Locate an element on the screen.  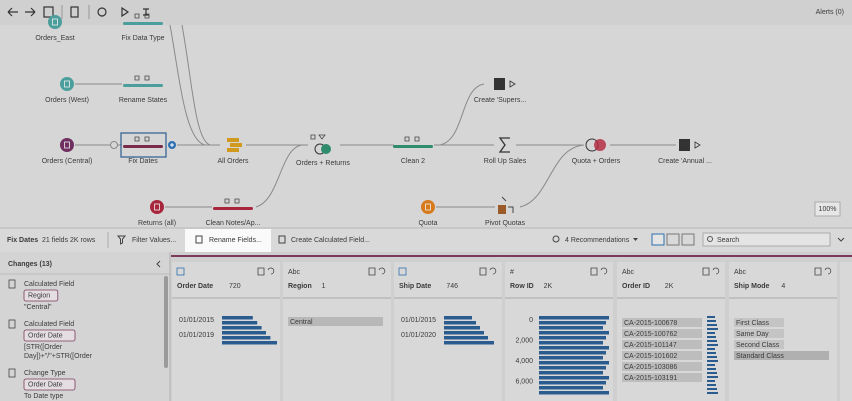
scrollbar is located at coordinates (166, 322).